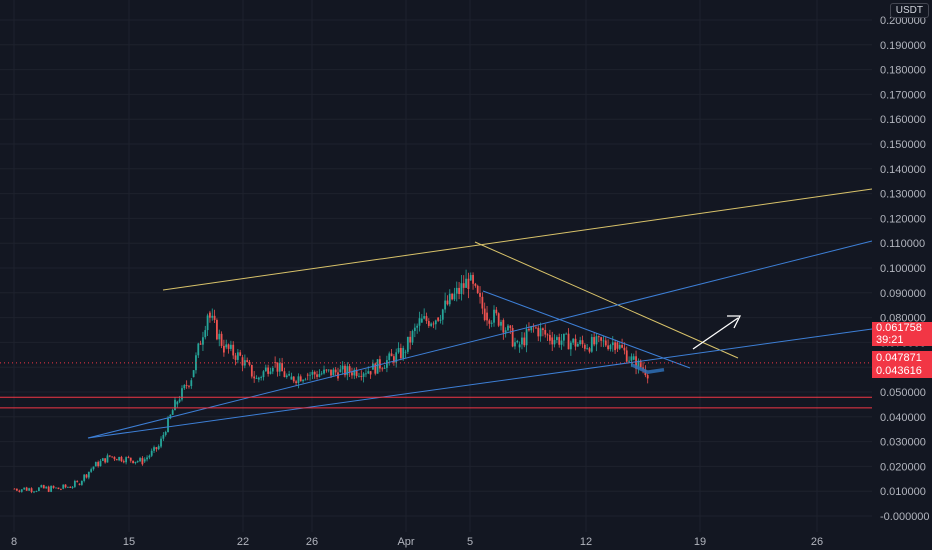  What do you see at coordinates (902, 244) in the screenshot?
I see `price-tick-label: 0.110000` at bounding box center [902, 244].